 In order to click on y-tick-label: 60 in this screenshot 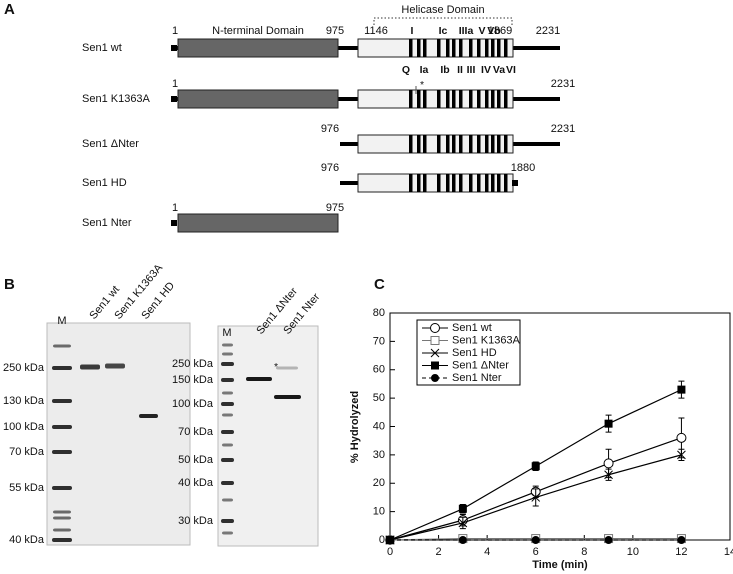, I will do `click(379, 370)`.